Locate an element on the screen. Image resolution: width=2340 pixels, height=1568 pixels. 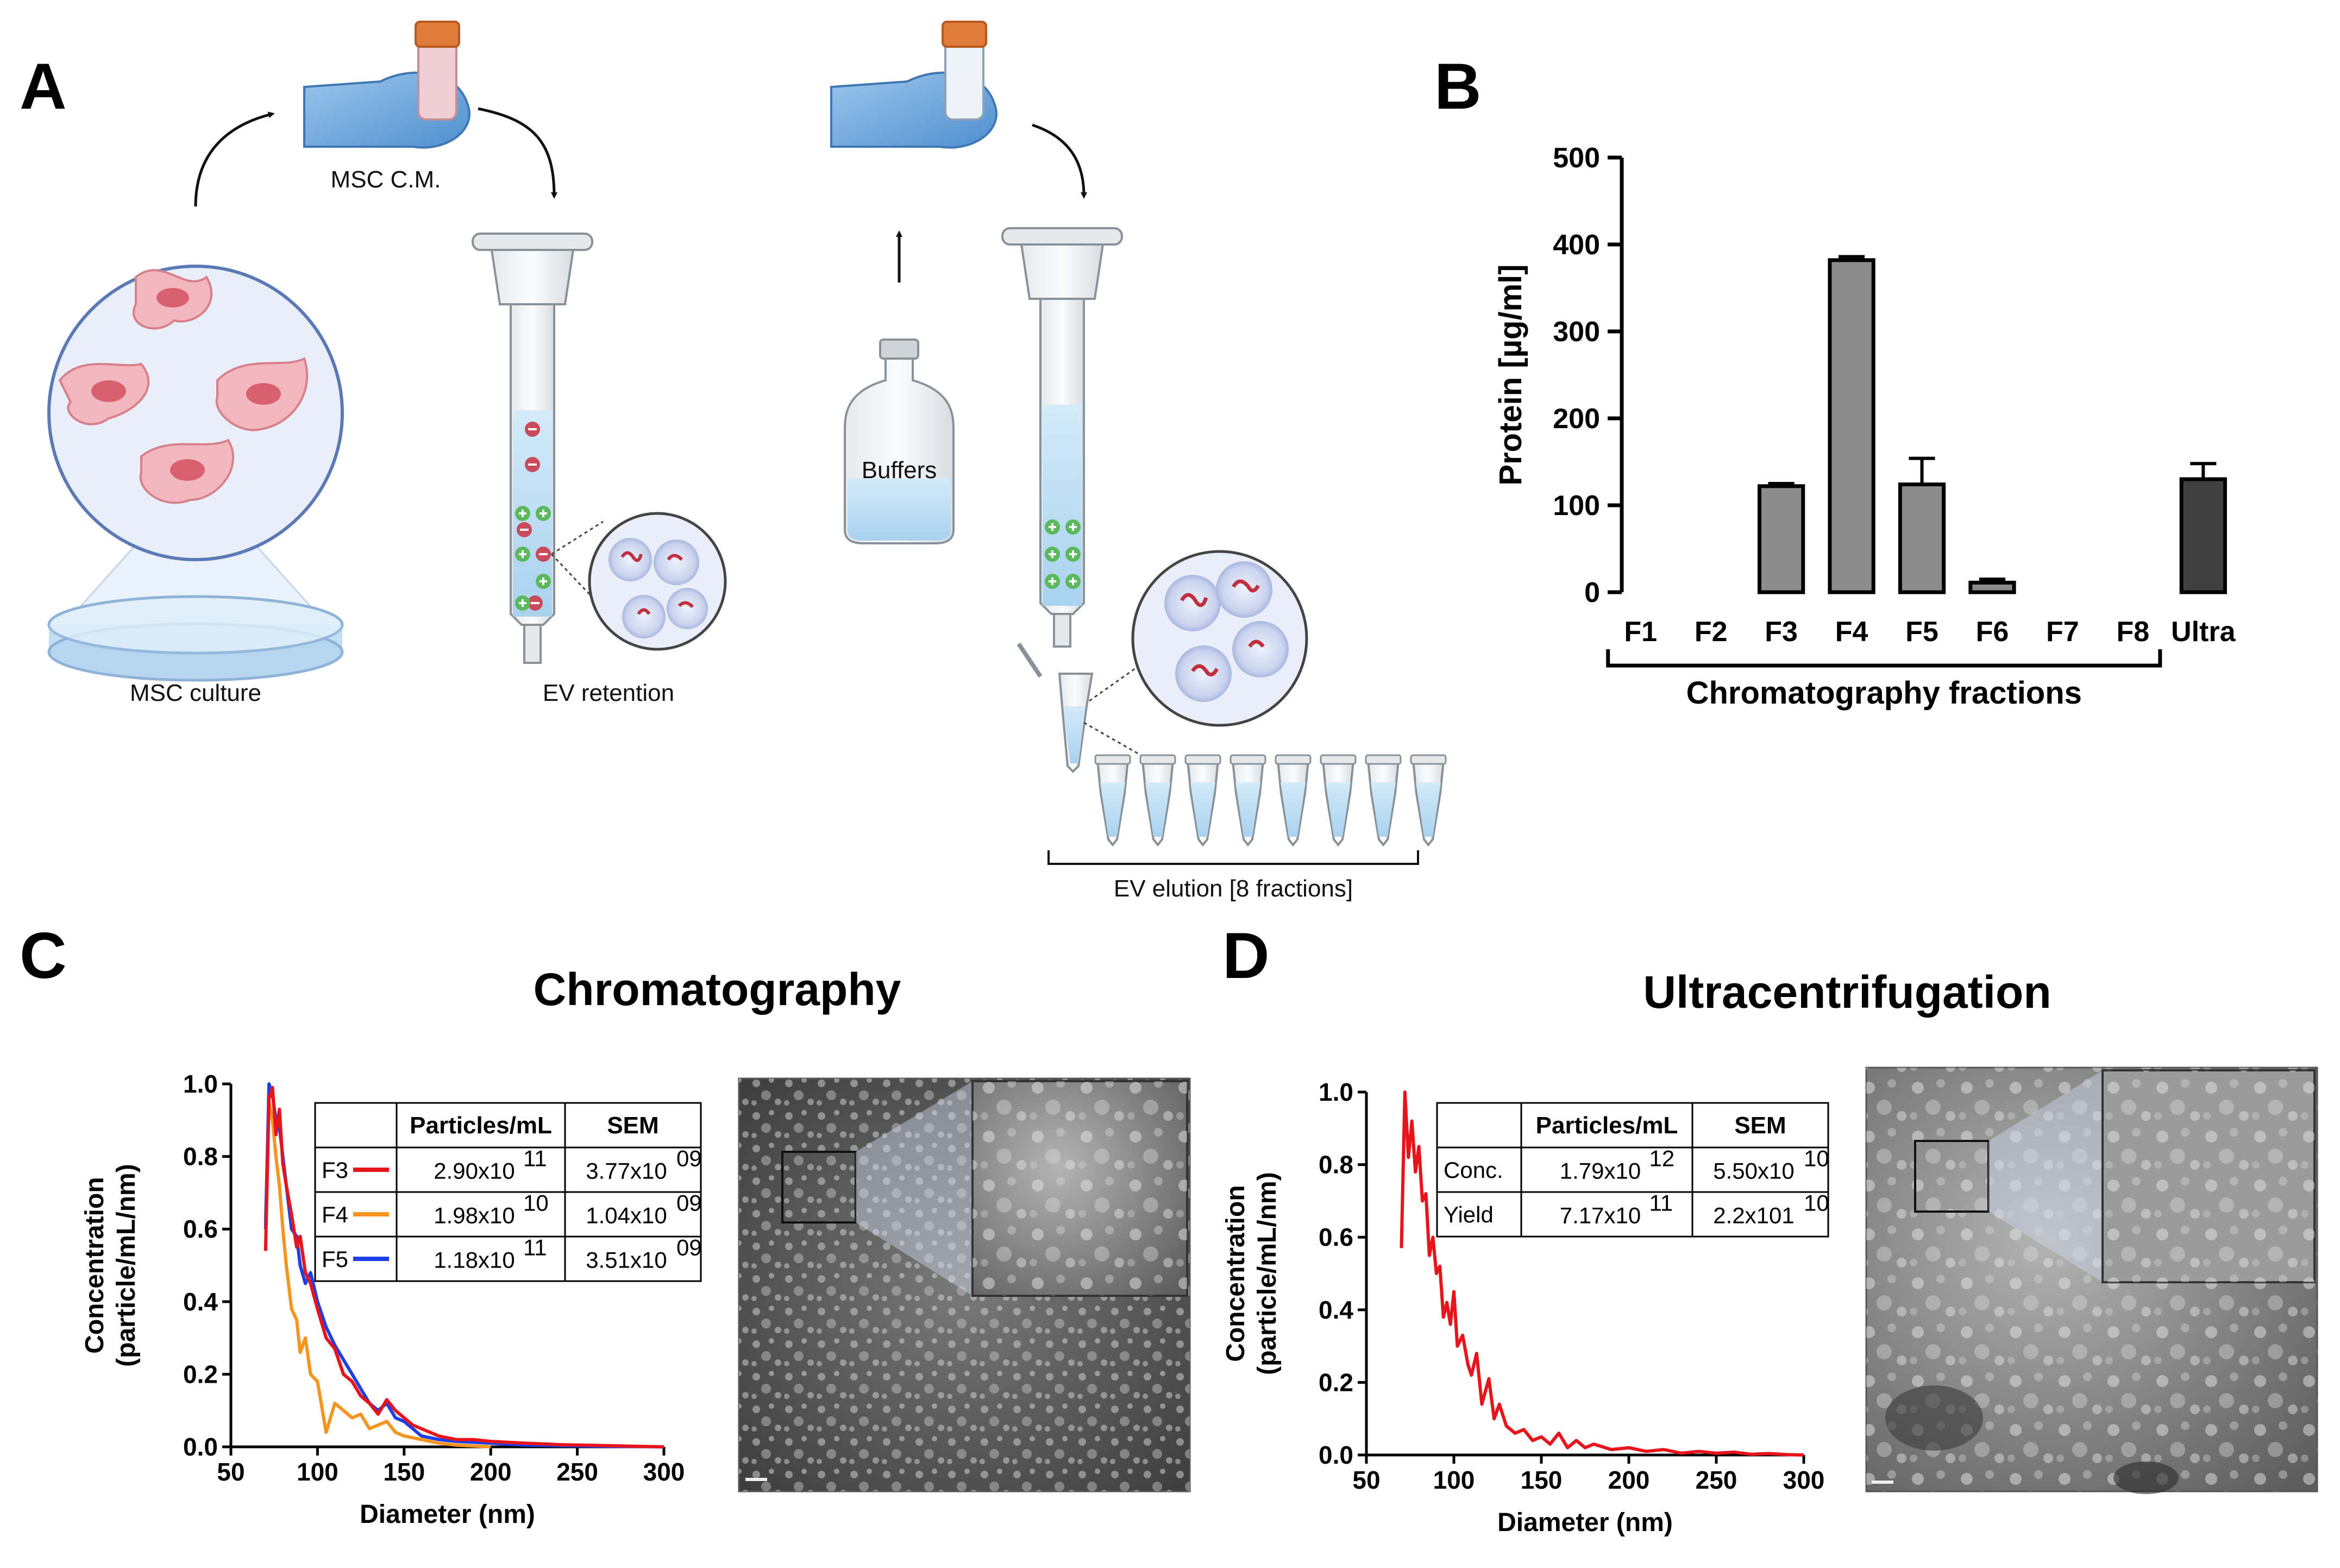
x-tick-label: 300 is located at coordinates (1804, 1480).